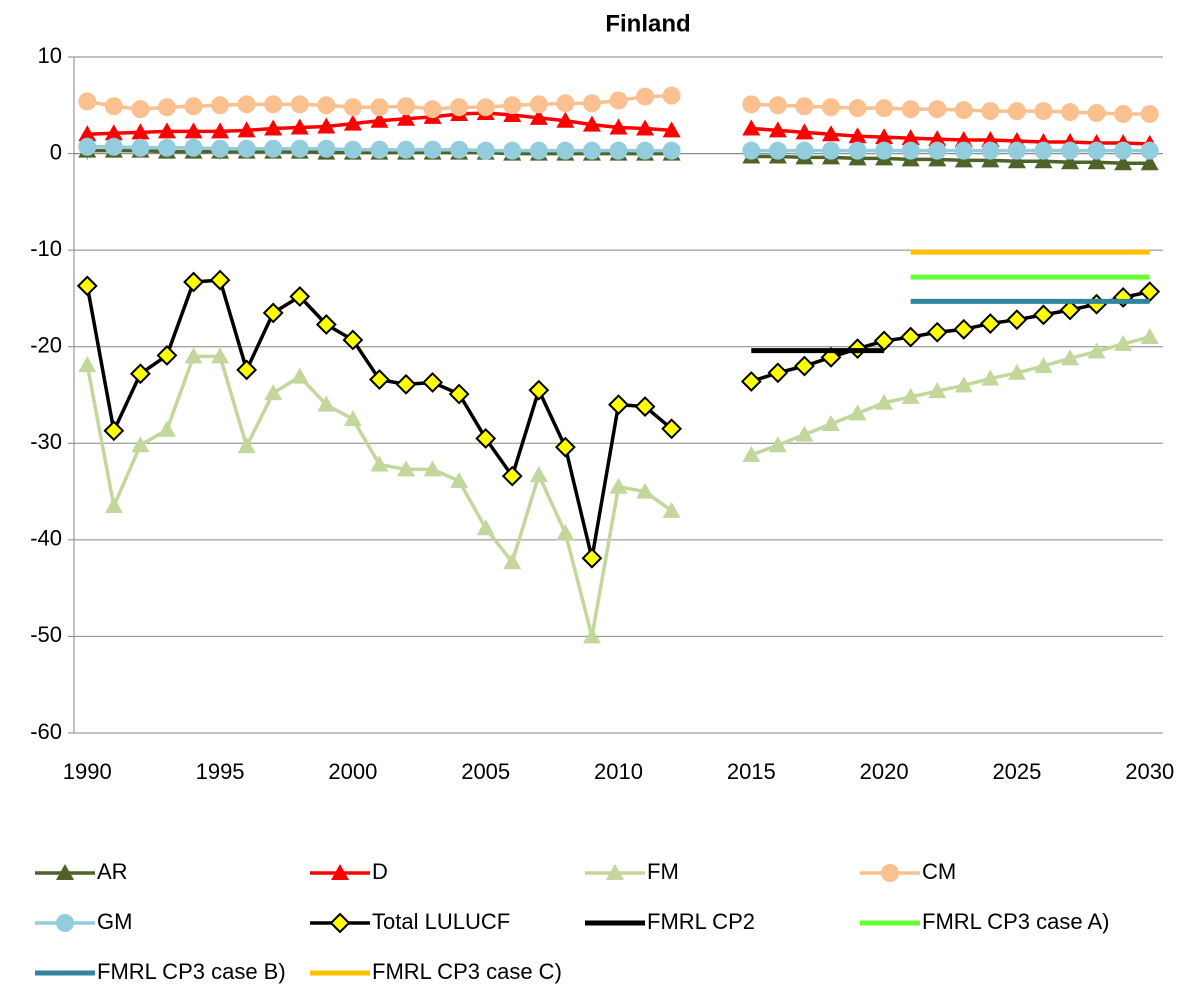 The image size is (1190, 994). Describe the element at coordinates (46, 538) in the screenshot. I see `y-tick-label: -40` at that location.